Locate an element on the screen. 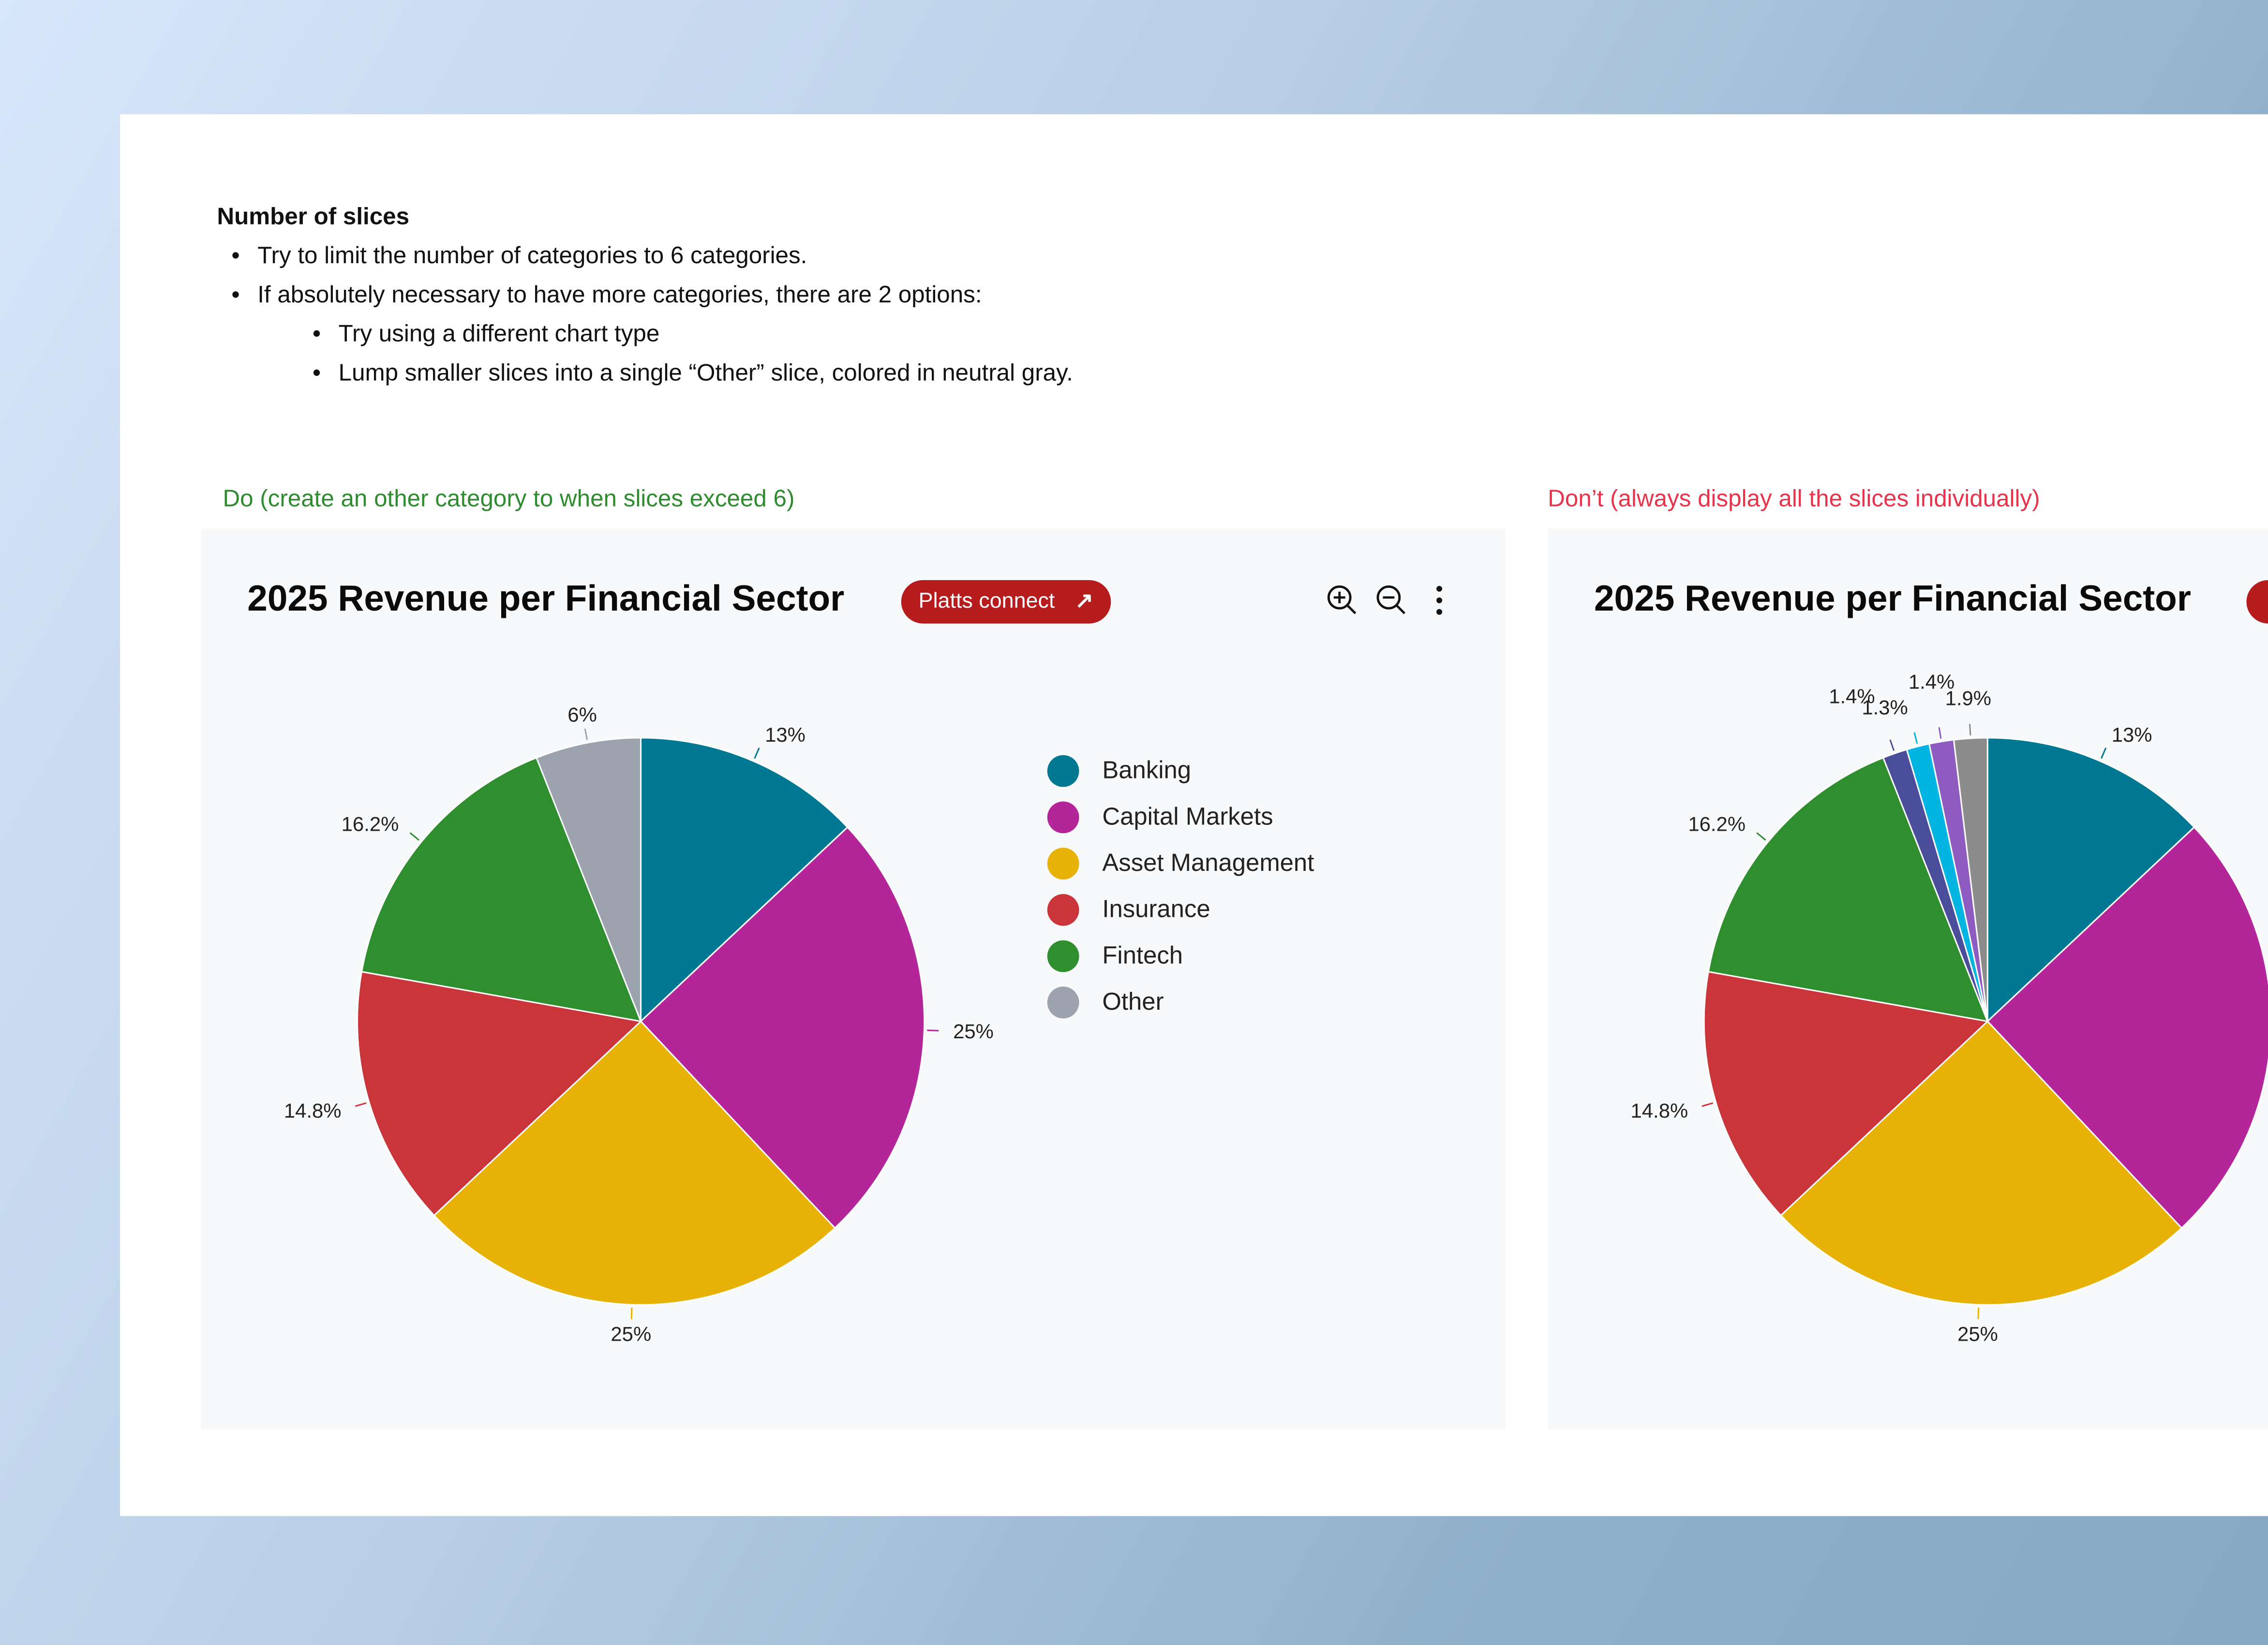 Image resolution: width=2268 pixels, height=1645 pixels. legend-item: Banking is located at coordinates (1180, 771).